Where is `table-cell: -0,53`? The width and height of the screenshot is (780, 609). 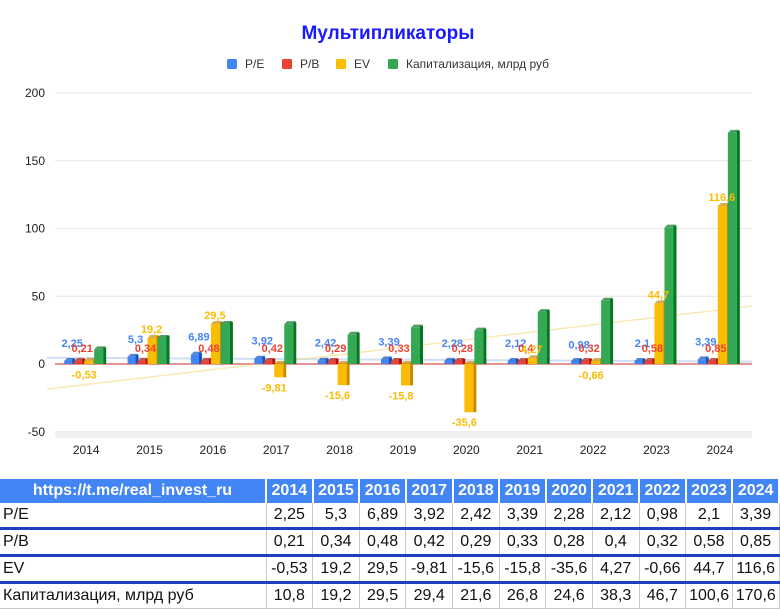
table-cell: -0,53 is located at coordinates (290, 569).